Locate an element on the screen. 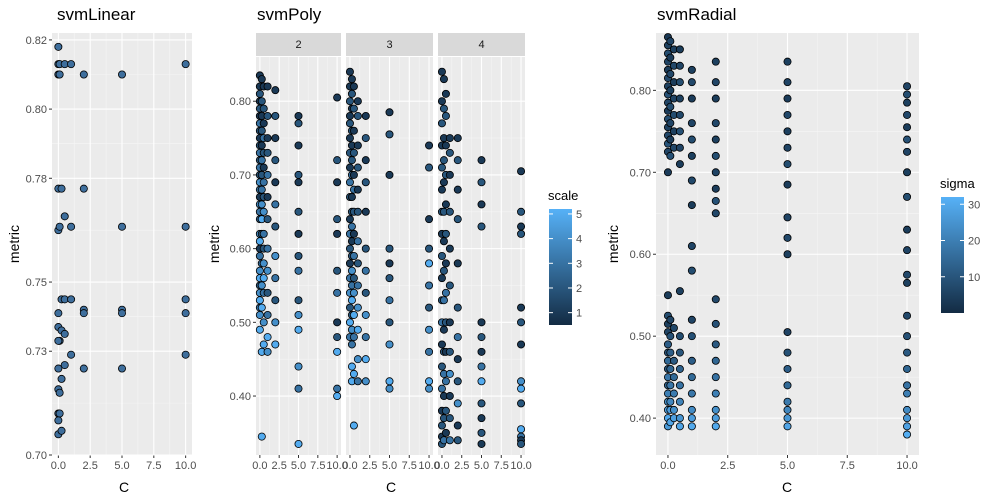 This screenshot has width=1000, height=502. y-tick-label: 0.70 is located at coordinates (640, 173).